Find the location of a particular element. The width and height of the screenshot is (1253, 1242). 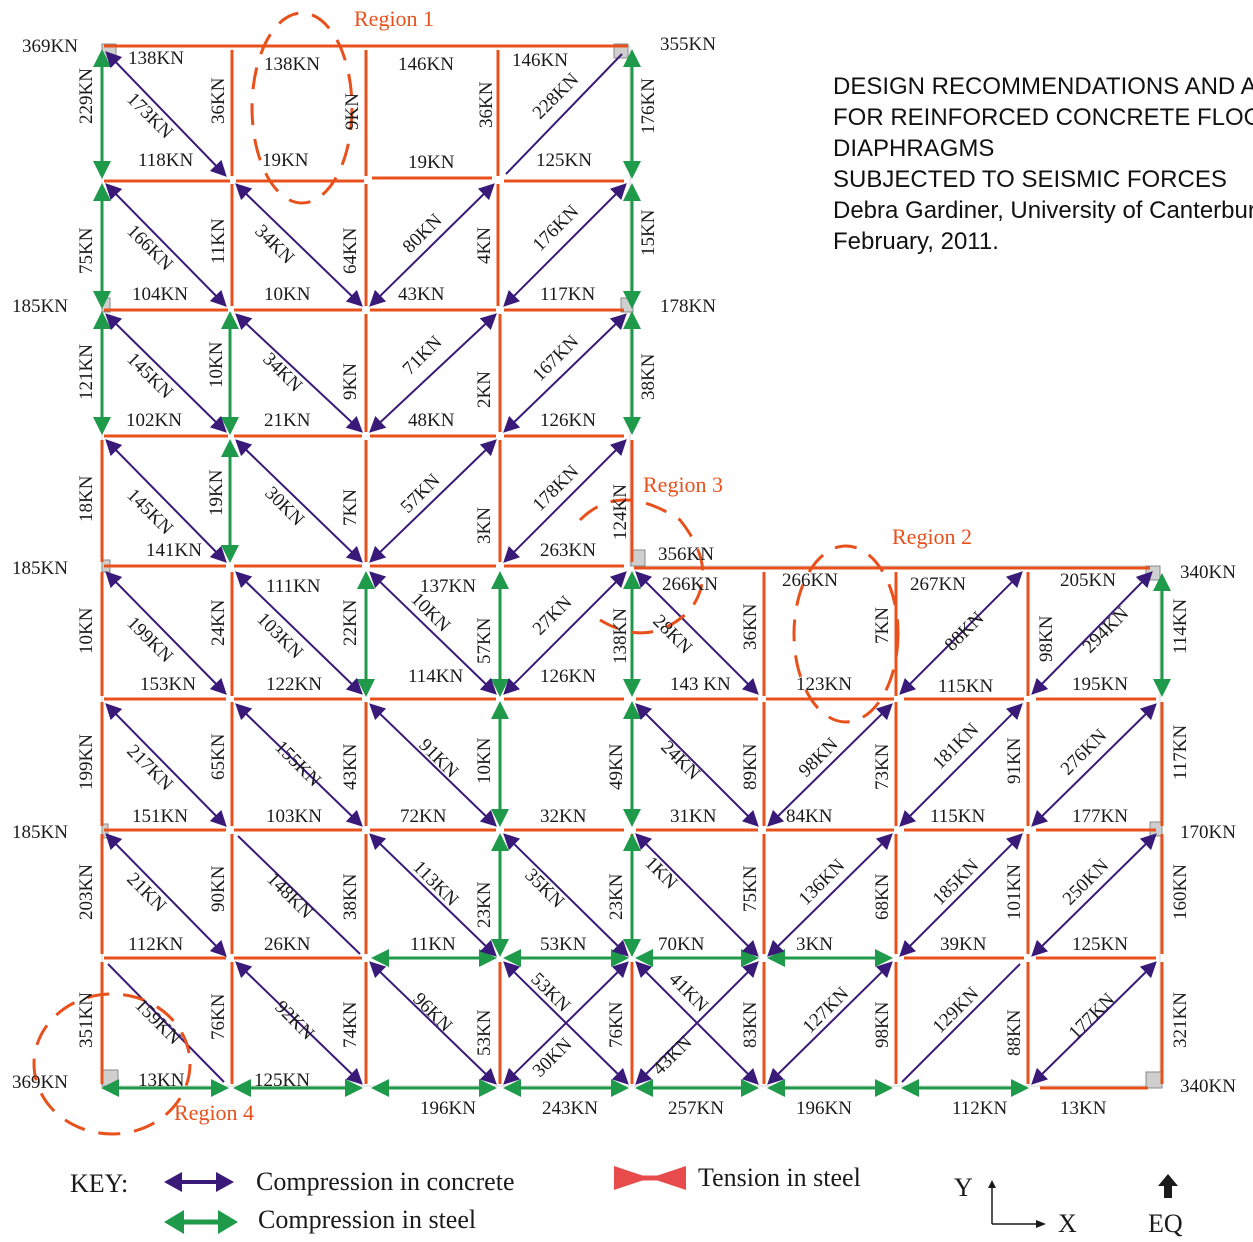

force-label: 2KN is located at coordinates (484, 389).